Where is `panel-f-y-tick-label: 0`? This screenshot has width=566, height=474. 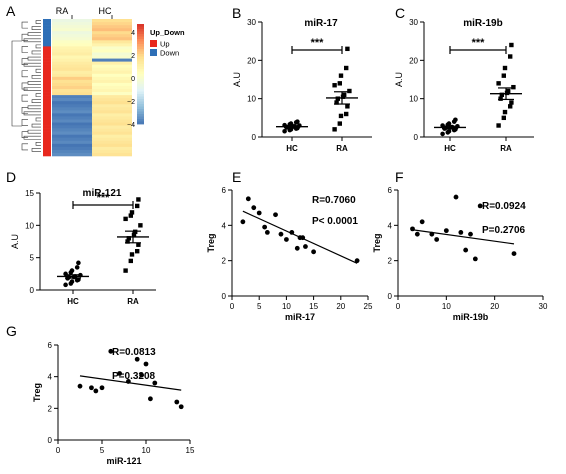
panel-f-y-tick-label: 0 is located at coordinates (390, 296).